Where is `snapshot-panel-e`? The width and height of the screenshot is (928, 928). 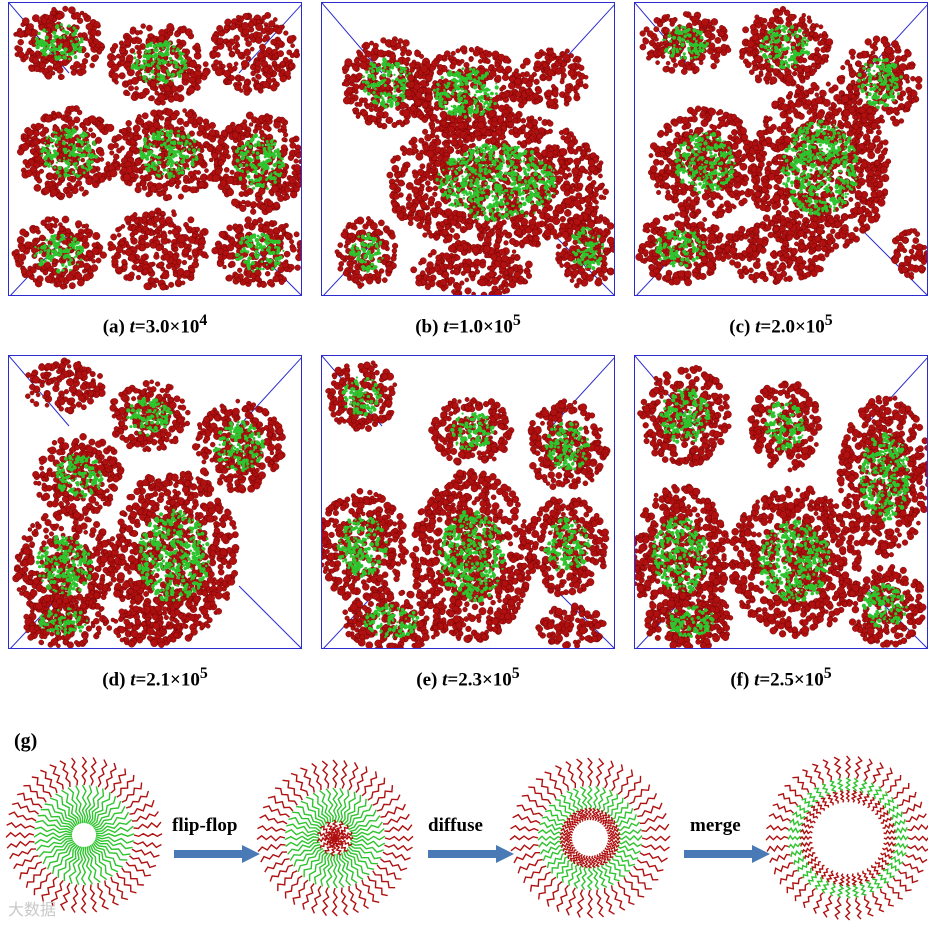 snapshot-panel-e is located at coordinates (468, 502).